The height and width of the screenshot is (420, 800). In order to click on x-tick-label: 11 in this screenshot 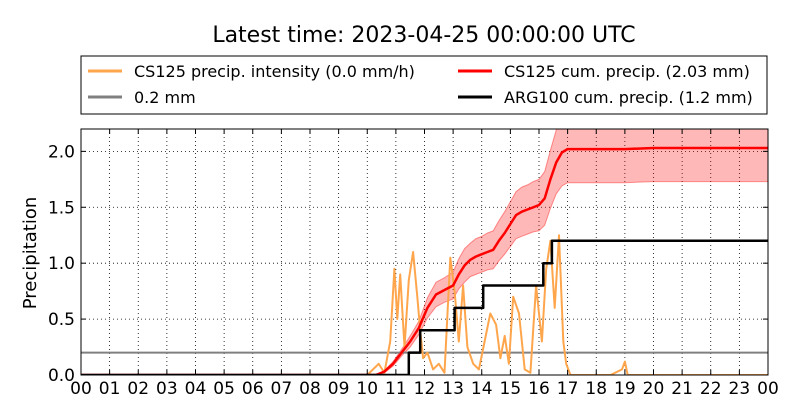, I will do `click(396, 389)`.